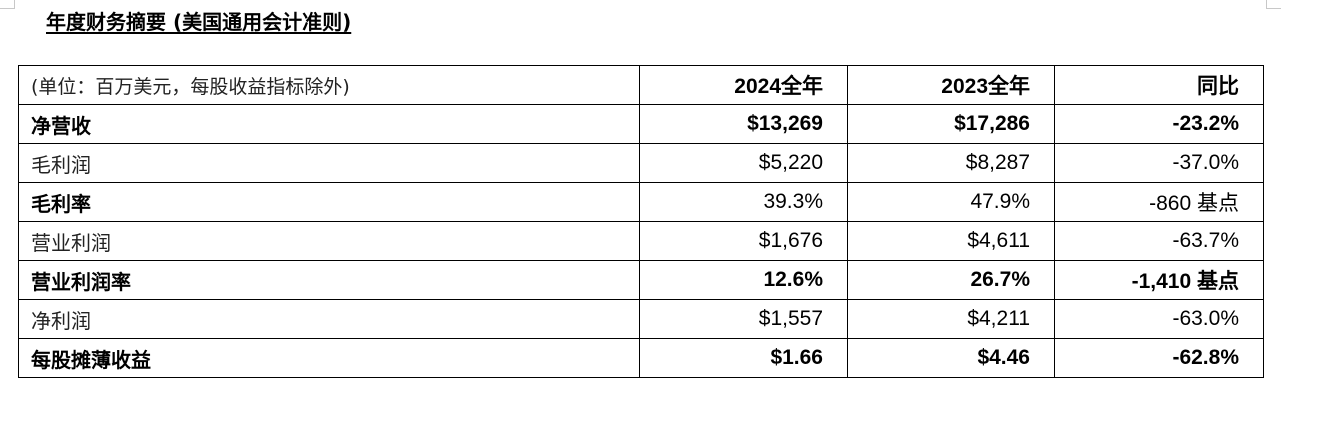 This screenshot has height=429, width=1321. What do you see at coordinates (951, 85) in the screenshot?
I see `column-header-2023: 2023全年` at bounding box center [951, 85].